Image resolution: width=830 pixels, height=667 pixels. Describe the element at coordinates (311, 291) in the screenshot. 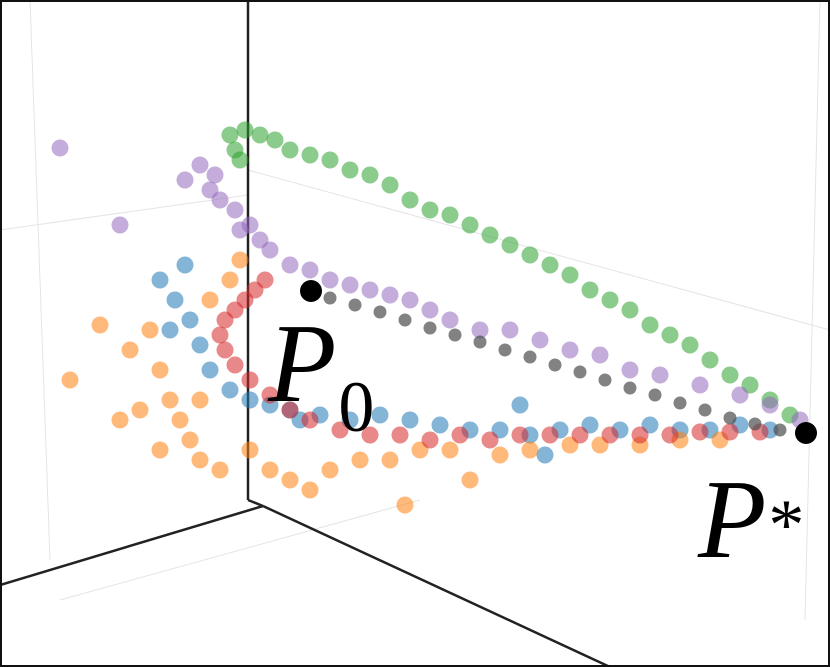

I see `anchor-point` at that location.